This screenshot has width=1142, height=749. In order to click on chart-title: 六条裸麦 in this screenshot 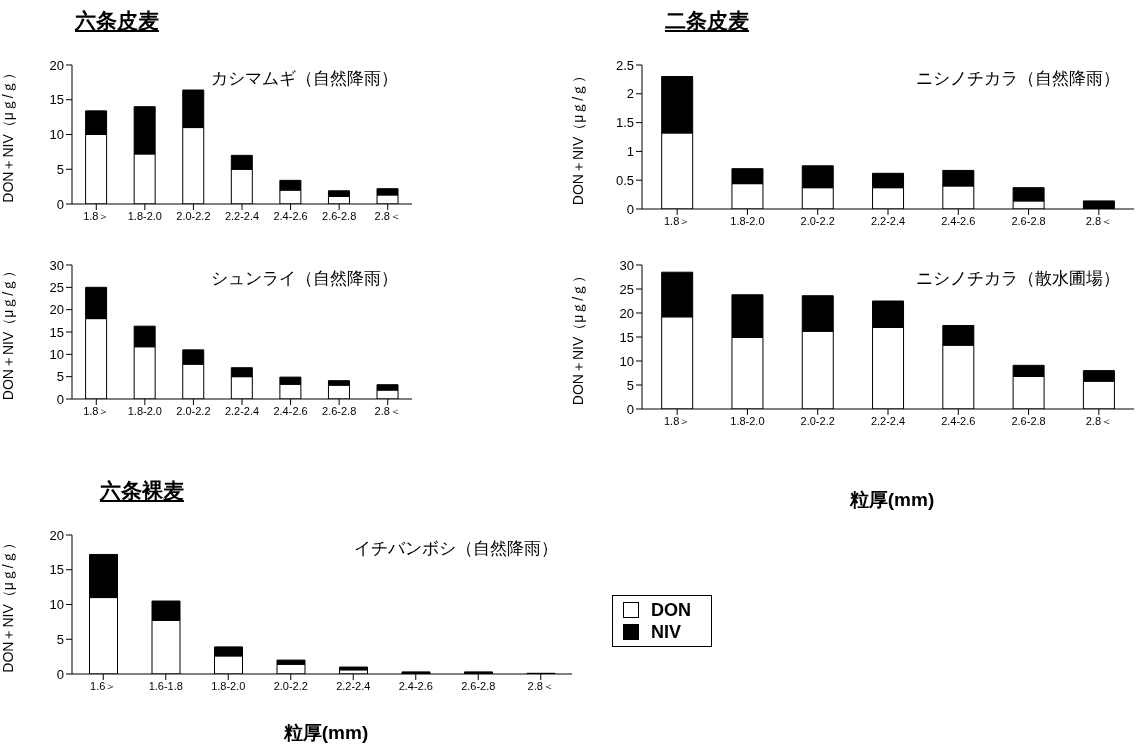, I will do `click(142, 491)`.